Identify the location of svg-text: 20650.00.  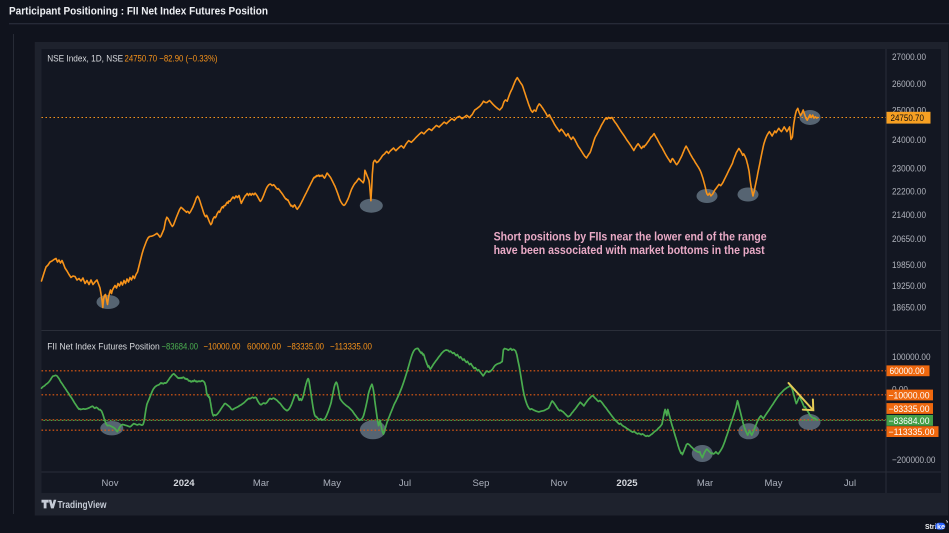
(909, 239).